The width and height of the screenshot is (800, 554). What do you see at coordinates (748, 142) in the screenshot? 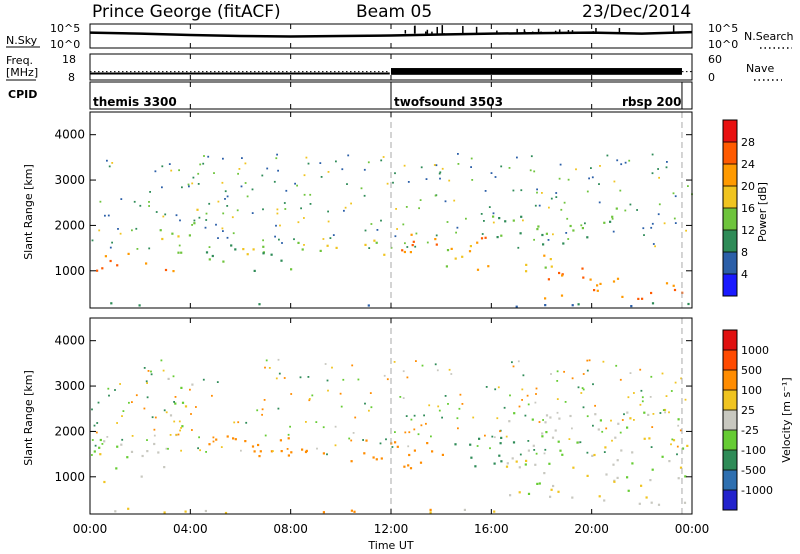
I see `colorbar-tick-label: 28` at bounding box center [748, 142].